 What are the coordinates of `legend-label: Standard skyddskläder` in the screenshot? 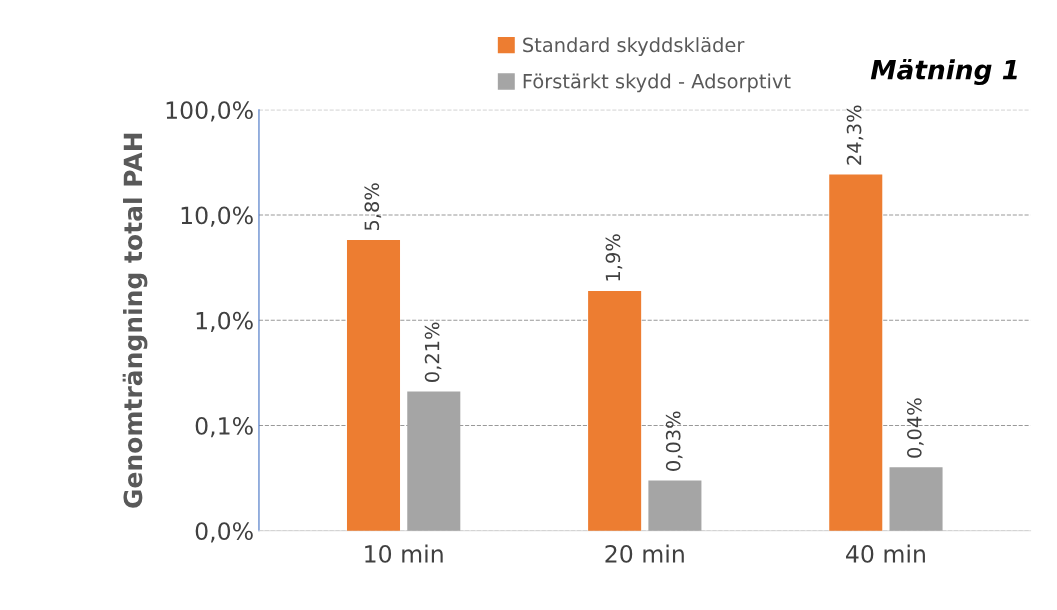 It's located at (634, 46).